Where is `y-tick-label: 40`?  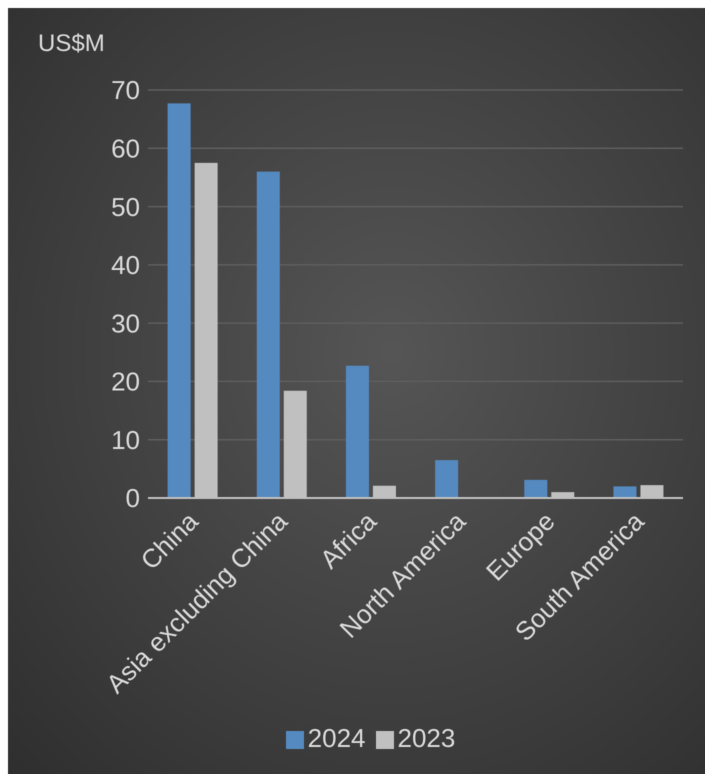 y-tick-label: 40 is located at coordinates (125, 265).